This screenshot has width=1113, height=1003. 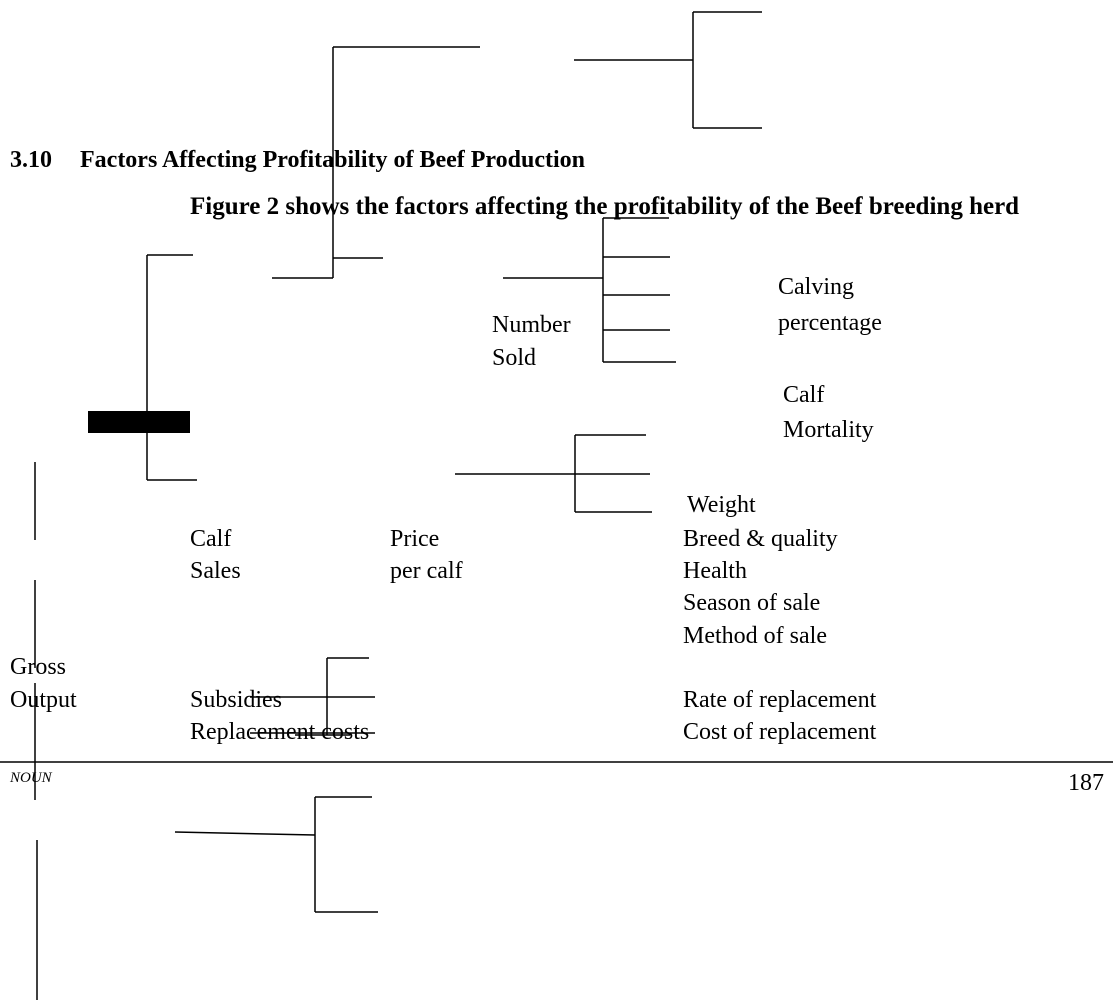 I want to click on diagram-label: Method of sale, so click(x=755, y=636).